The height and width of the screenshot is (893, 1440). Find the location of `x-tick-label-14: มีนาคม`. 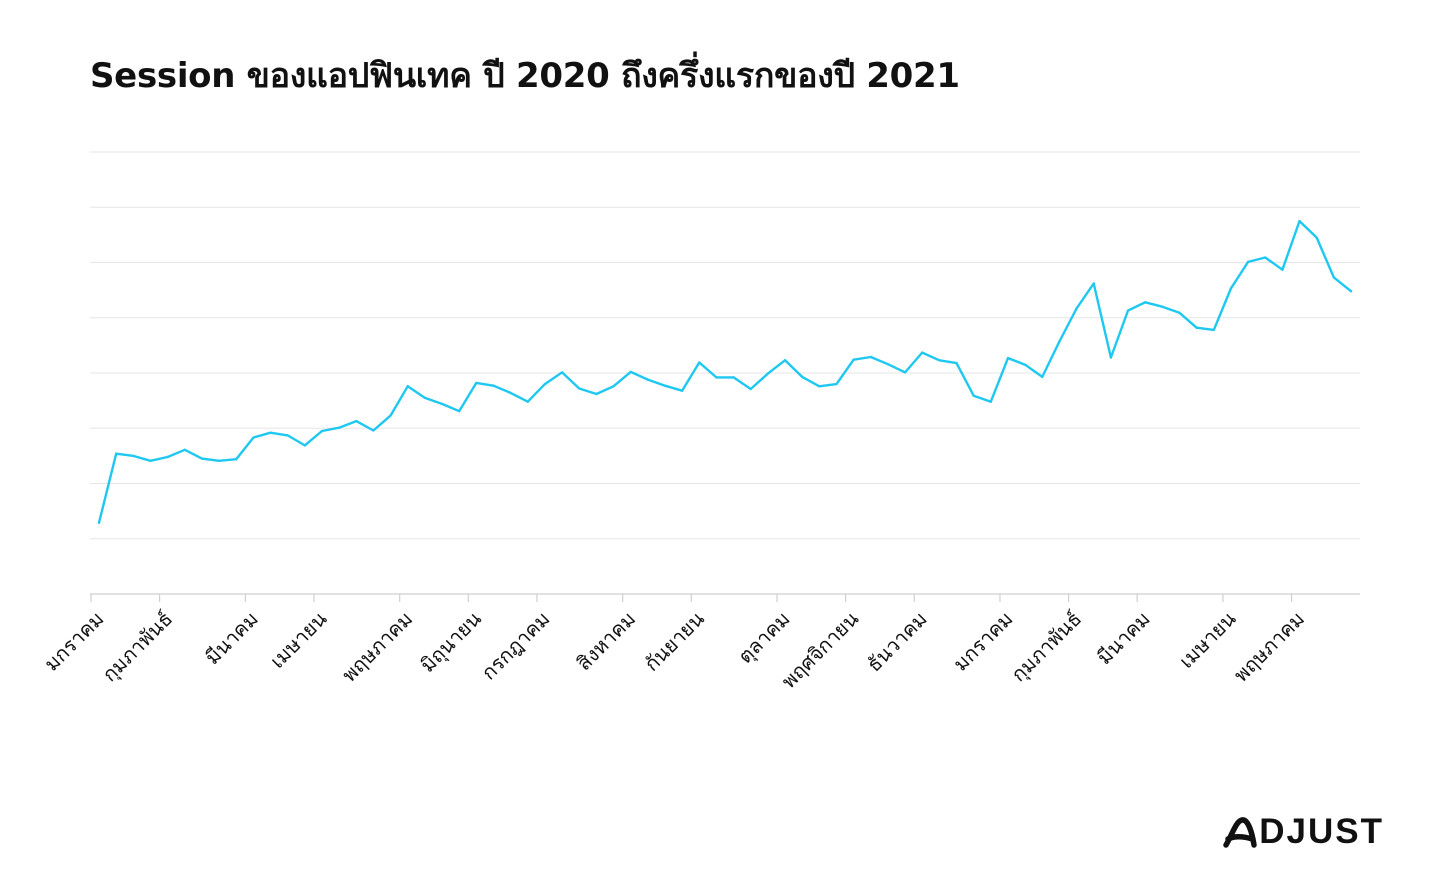

x-tick-label-14: มีนาคม is located at coordinates (1123, 638).